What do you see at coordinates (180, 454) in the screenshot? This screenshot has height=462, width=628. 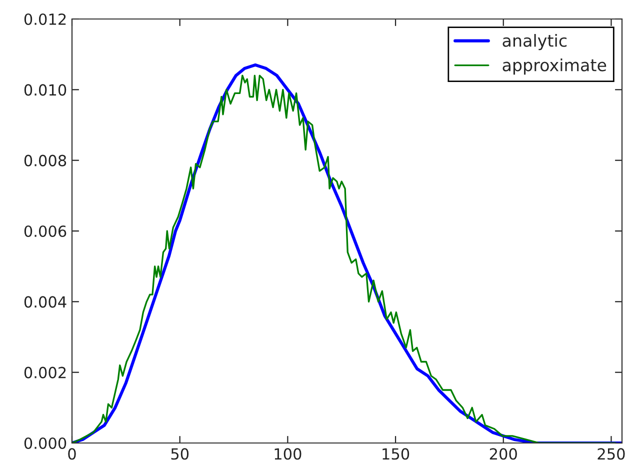 I see `x-tick-label: 50` at bounding box center [180, 454].